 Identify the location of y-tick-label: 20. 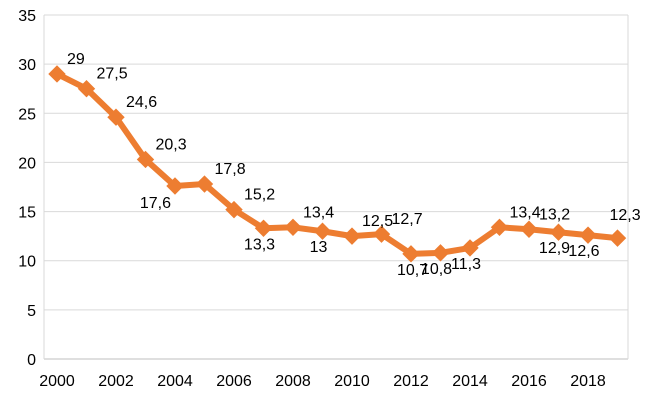
(27, 163).